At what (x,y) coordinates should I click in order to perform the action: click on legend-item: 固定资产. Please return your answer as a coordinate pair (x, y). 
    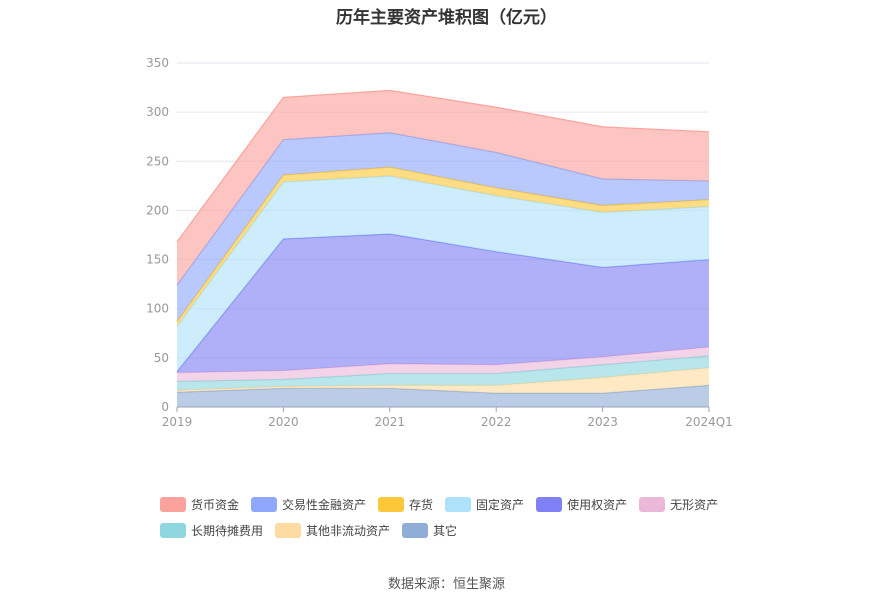
    Looking at the image, I should click on (484, 504).